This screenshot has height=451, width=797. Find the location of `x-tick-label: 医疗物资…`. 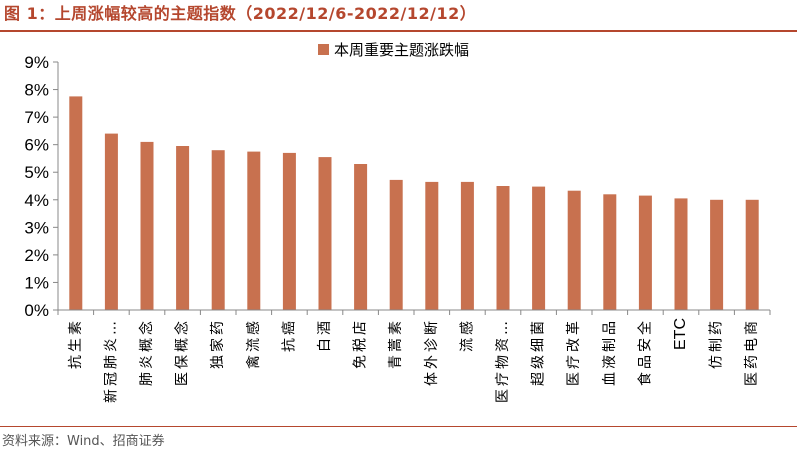

x-tick-label: 医疗物资… is located at coordinates (503, 360).